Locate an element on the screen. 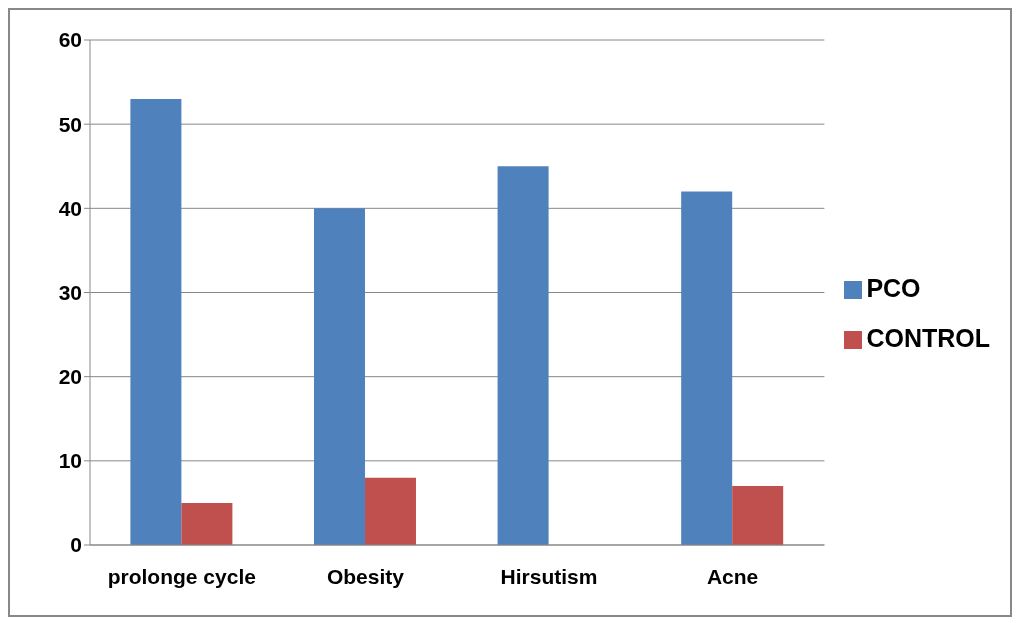 This screenshot has height=623, width=1024. y-tick-label: 50 is located at coordinates (70, 124).